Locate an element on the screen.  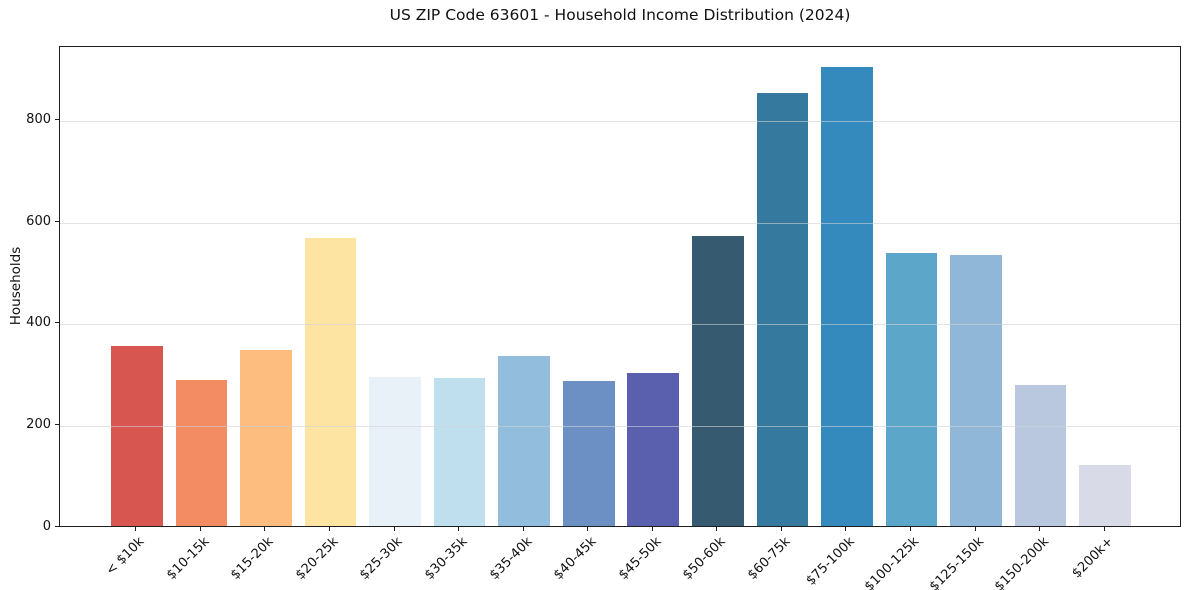
x-tick-label-125-150k: $125-150k is located at coordinates (956, 562).